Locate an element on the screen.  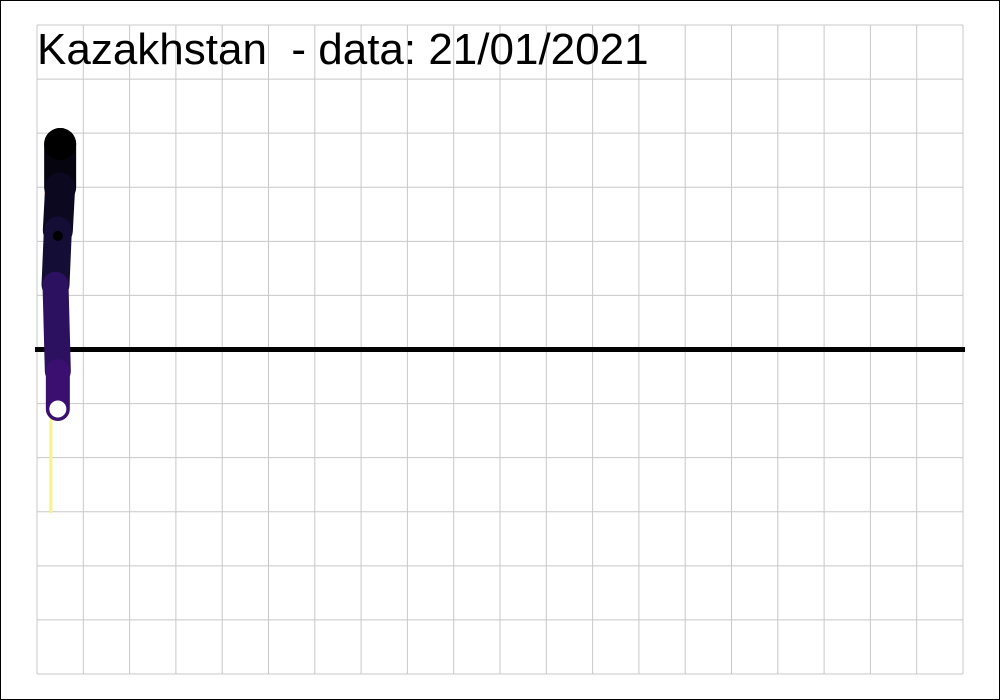
series-1-end-marker is located at coordinates (58, 409).